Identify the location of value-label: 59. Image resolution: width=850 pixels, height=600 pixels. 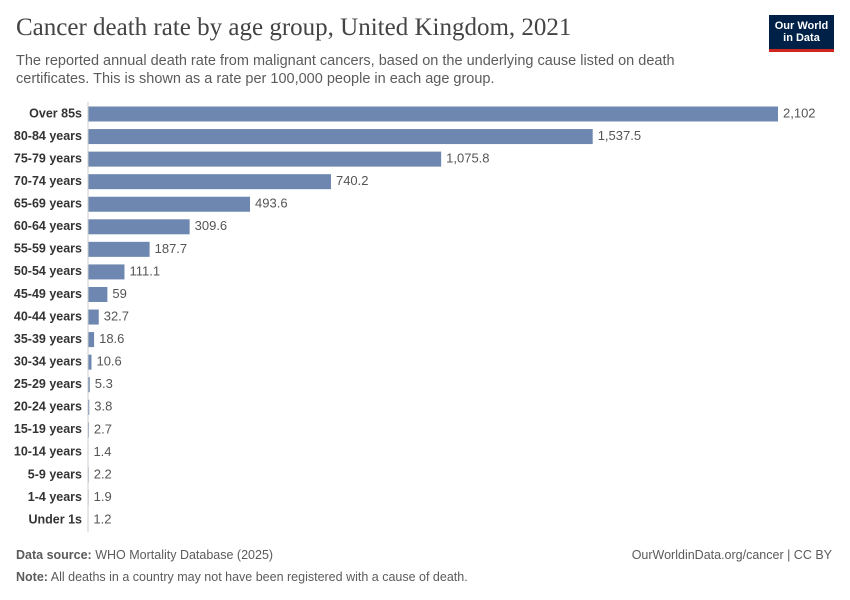
(119, 293).